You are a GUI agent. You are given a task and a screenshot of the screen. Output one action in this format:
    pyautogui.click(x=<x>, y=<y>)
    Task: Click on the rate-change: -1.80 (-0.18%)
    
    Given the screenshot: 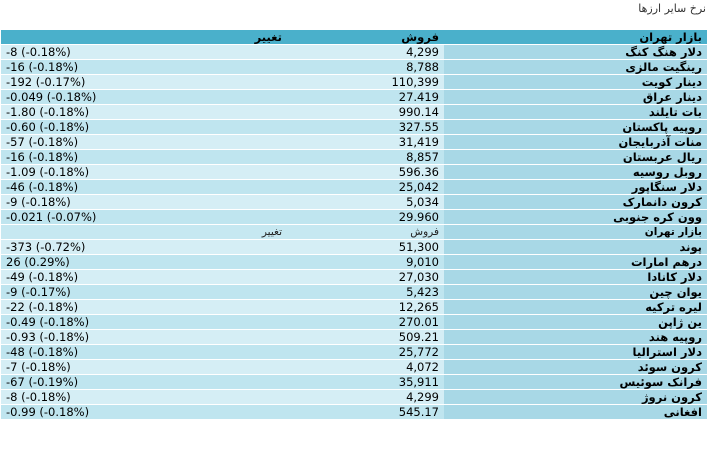 What is the action you would take?
    pyautogui.click(x=144, y=112)
    